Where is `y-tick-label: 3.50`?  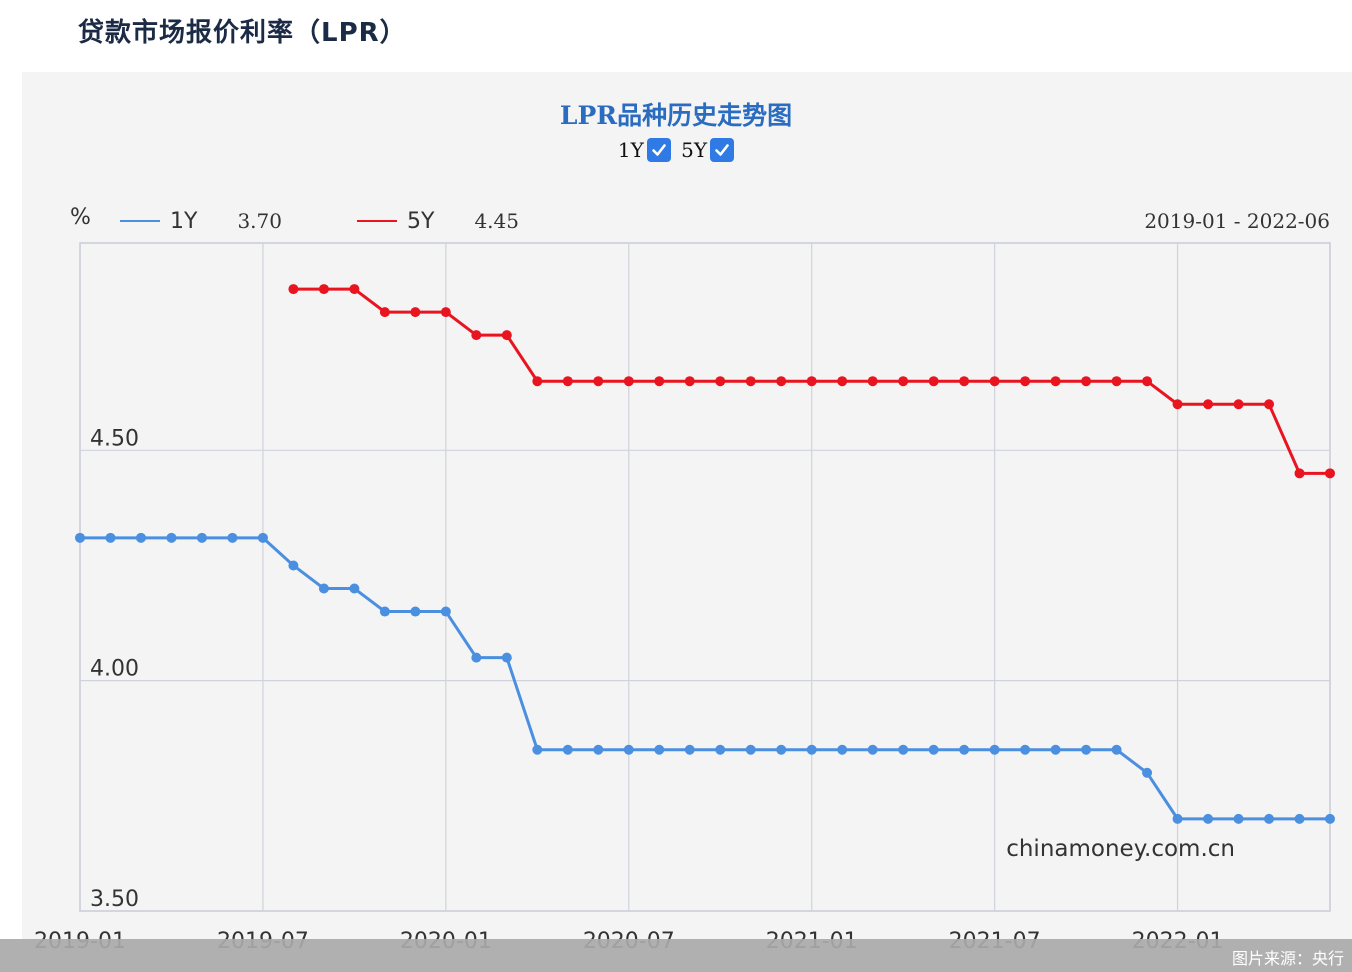 y-tick-label: 3.50 is located at coordinates (114, 899).